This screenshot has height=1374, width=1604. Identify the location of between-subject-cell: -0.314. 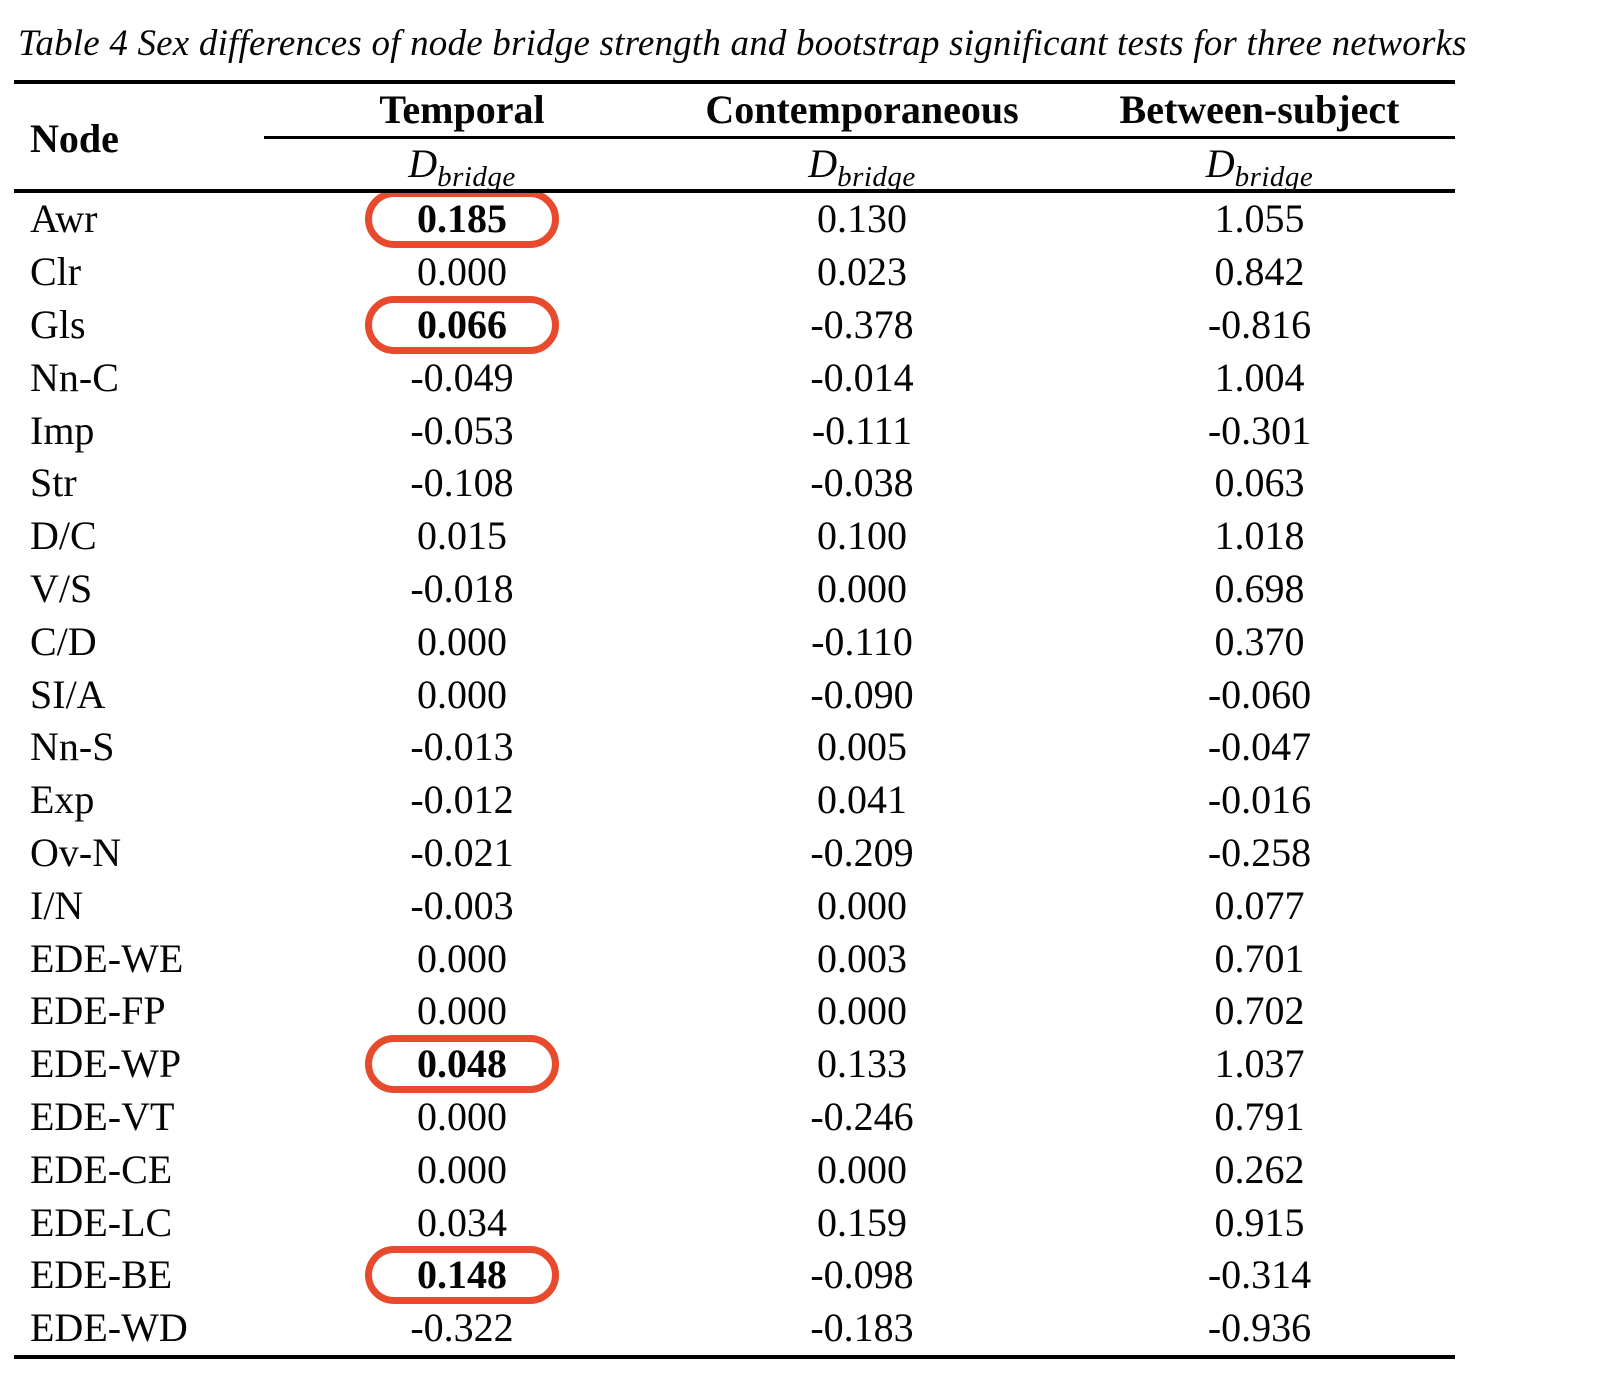
(1259, 1275).